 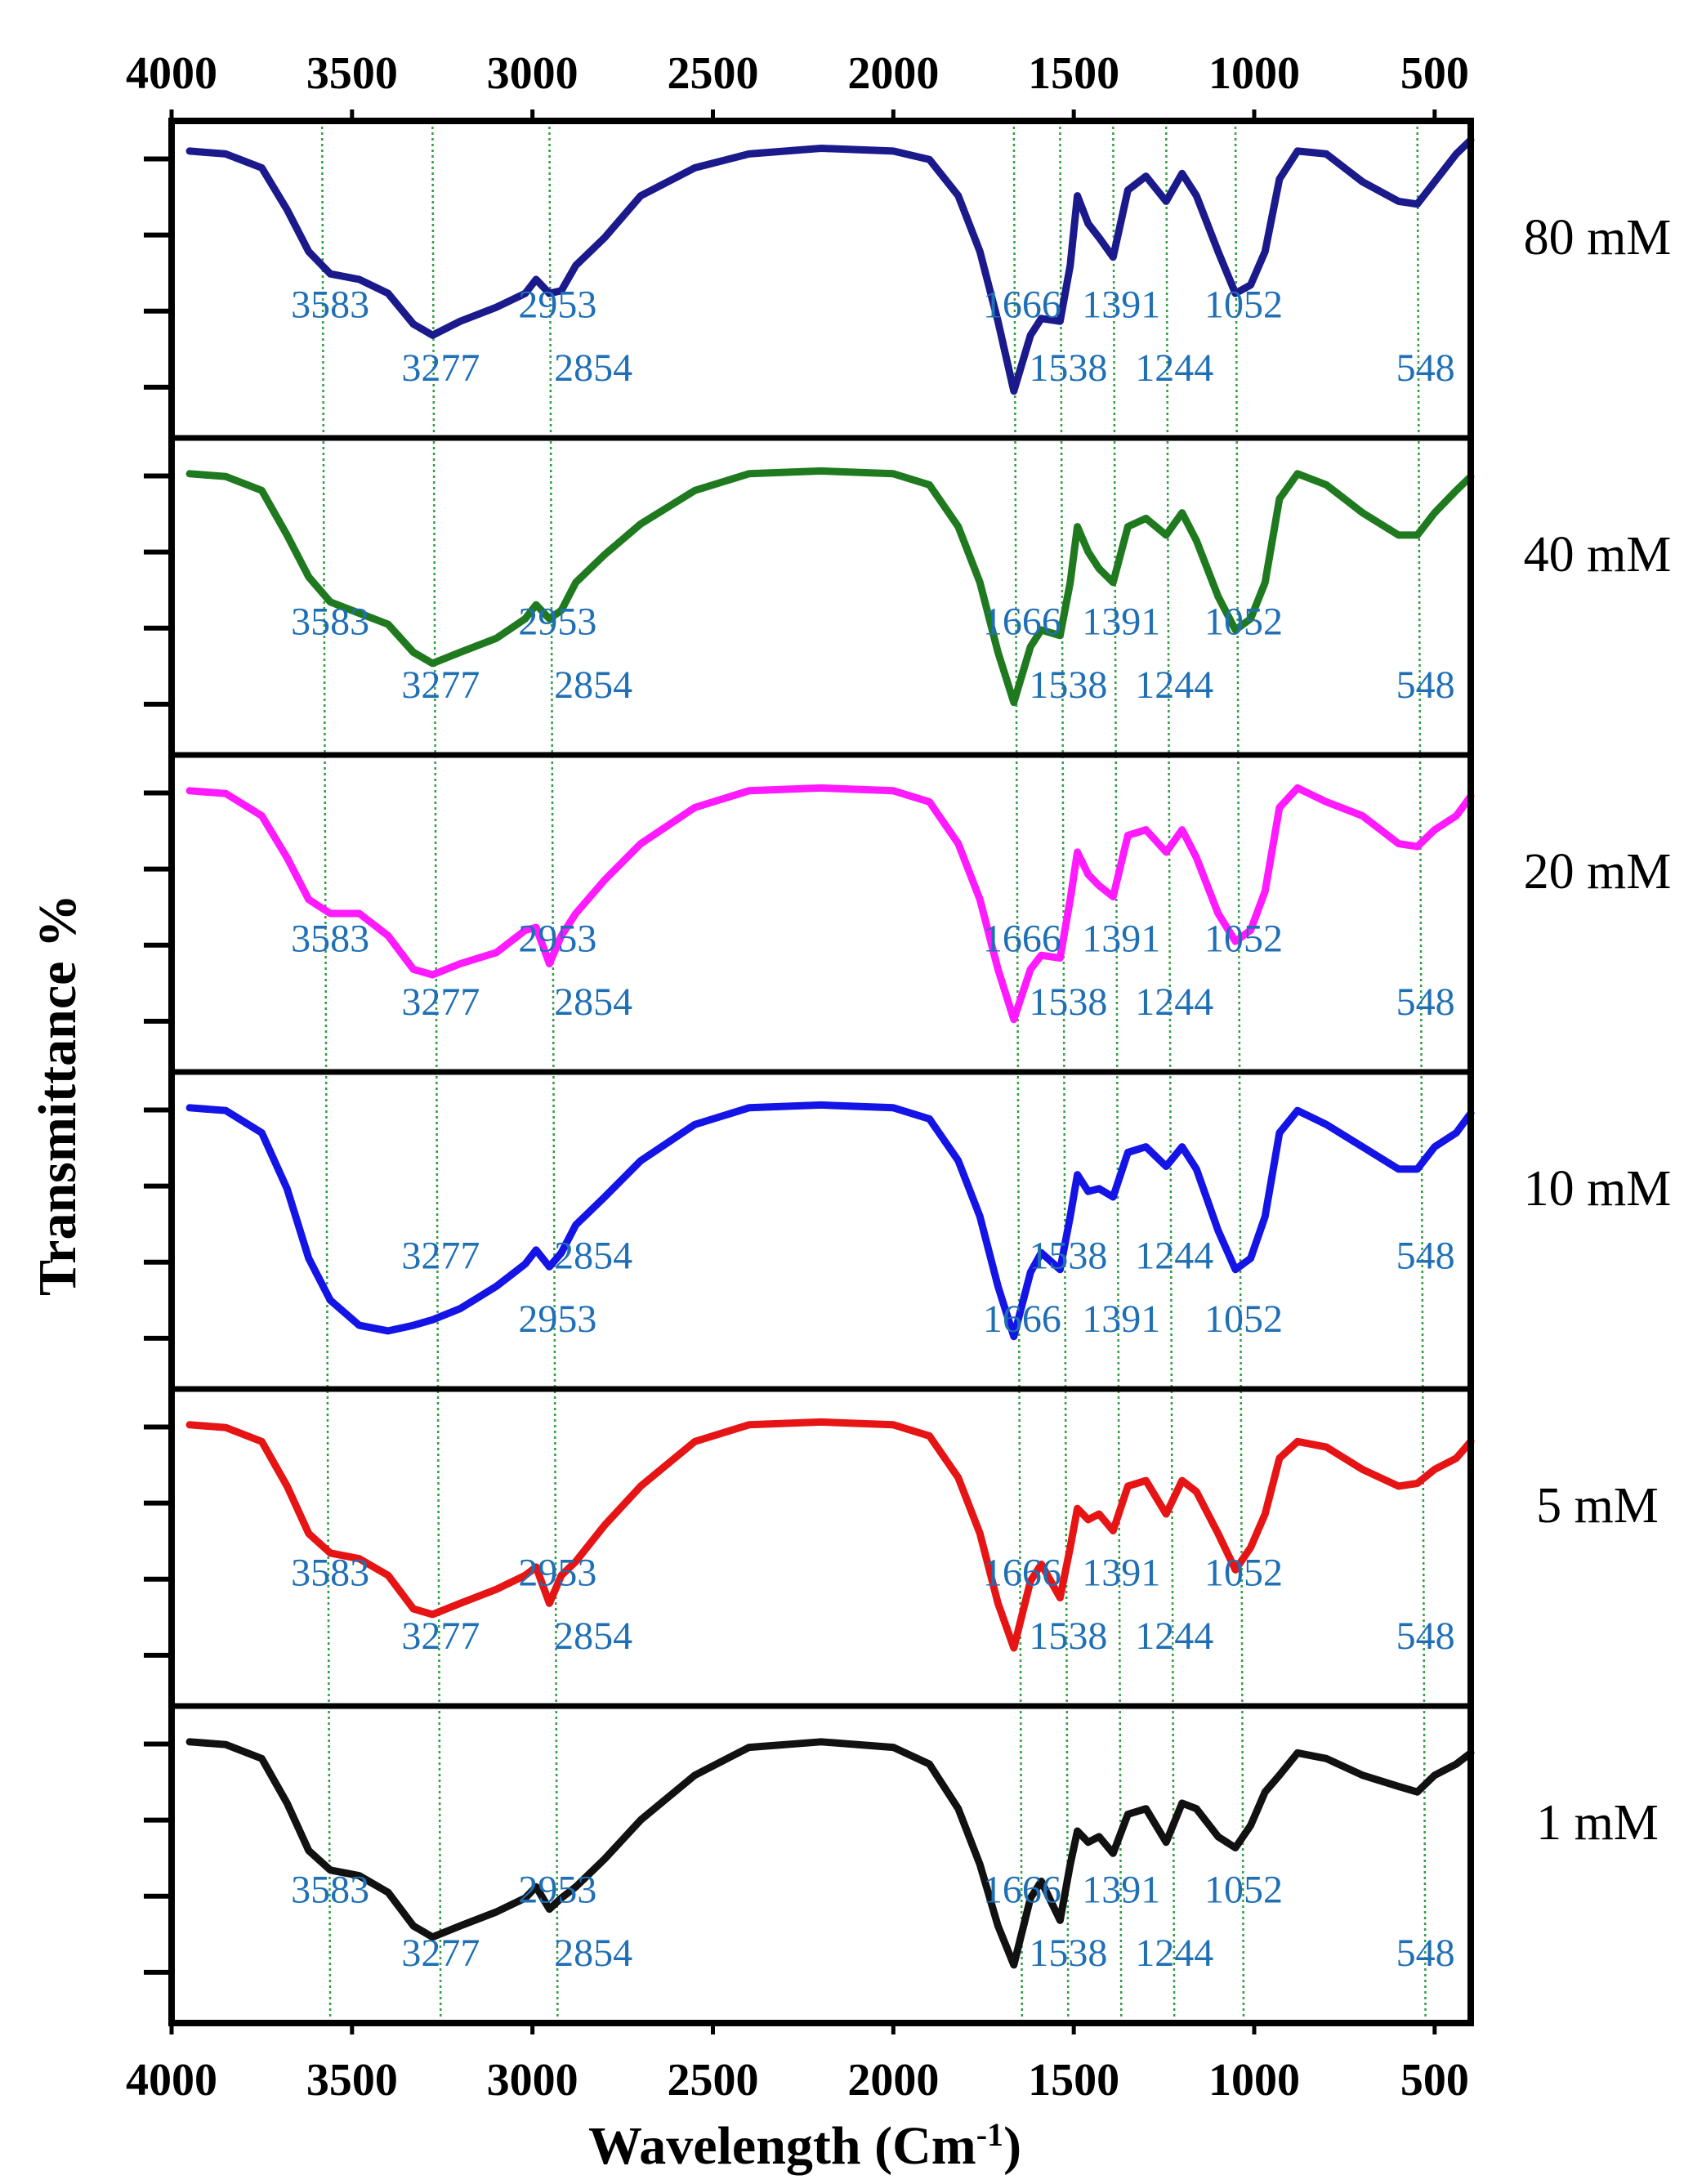 I want to click on x-axis-title: Wavelength (Cm-1), so click(x=804, y=2146).